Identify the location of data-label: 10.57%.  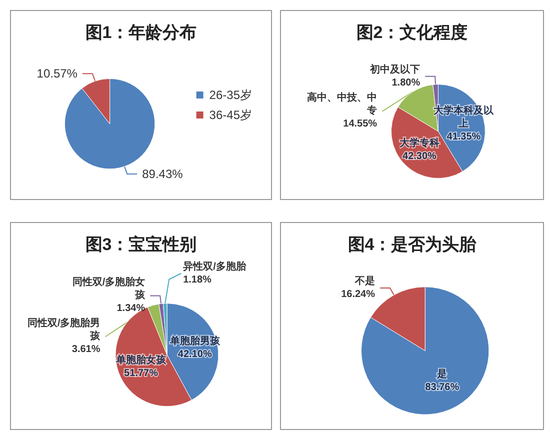
(57, 73).